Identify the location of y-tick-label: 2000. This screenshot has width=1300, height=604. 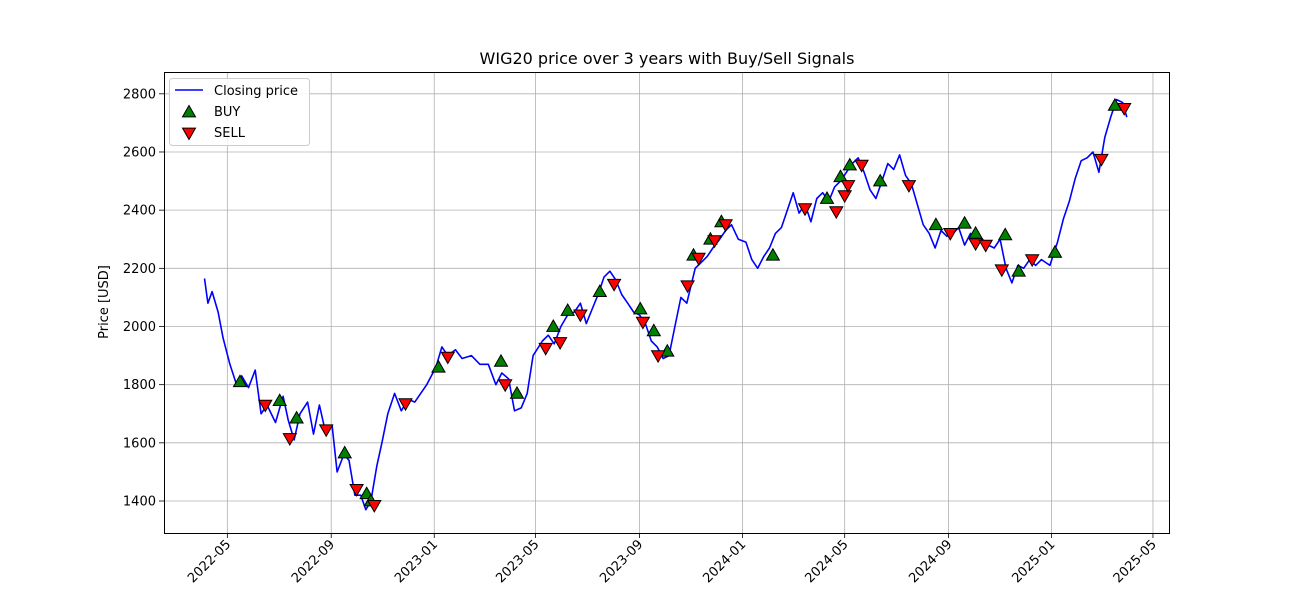
(139, 327).